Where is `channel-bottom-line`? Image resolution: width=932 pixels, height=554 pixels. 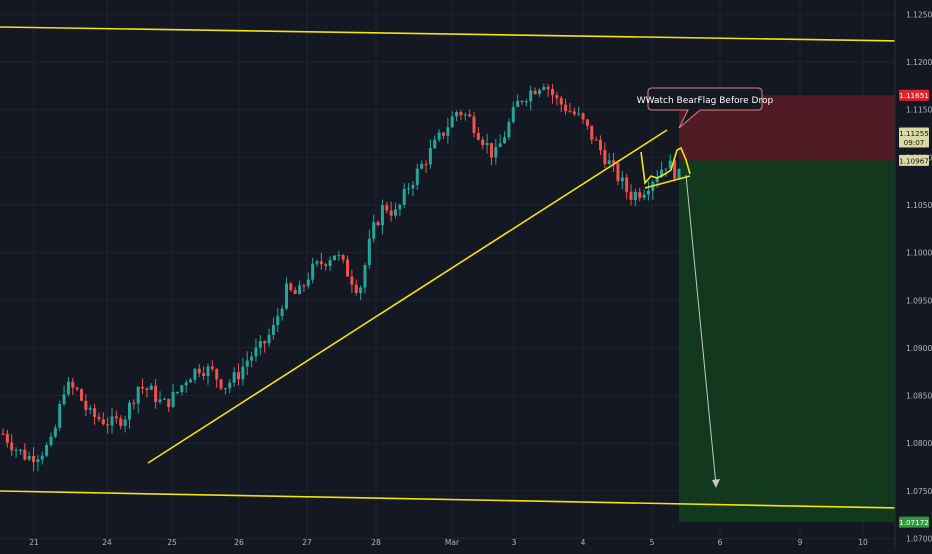 channel-bottom-line is located at coordinates (450, 499).